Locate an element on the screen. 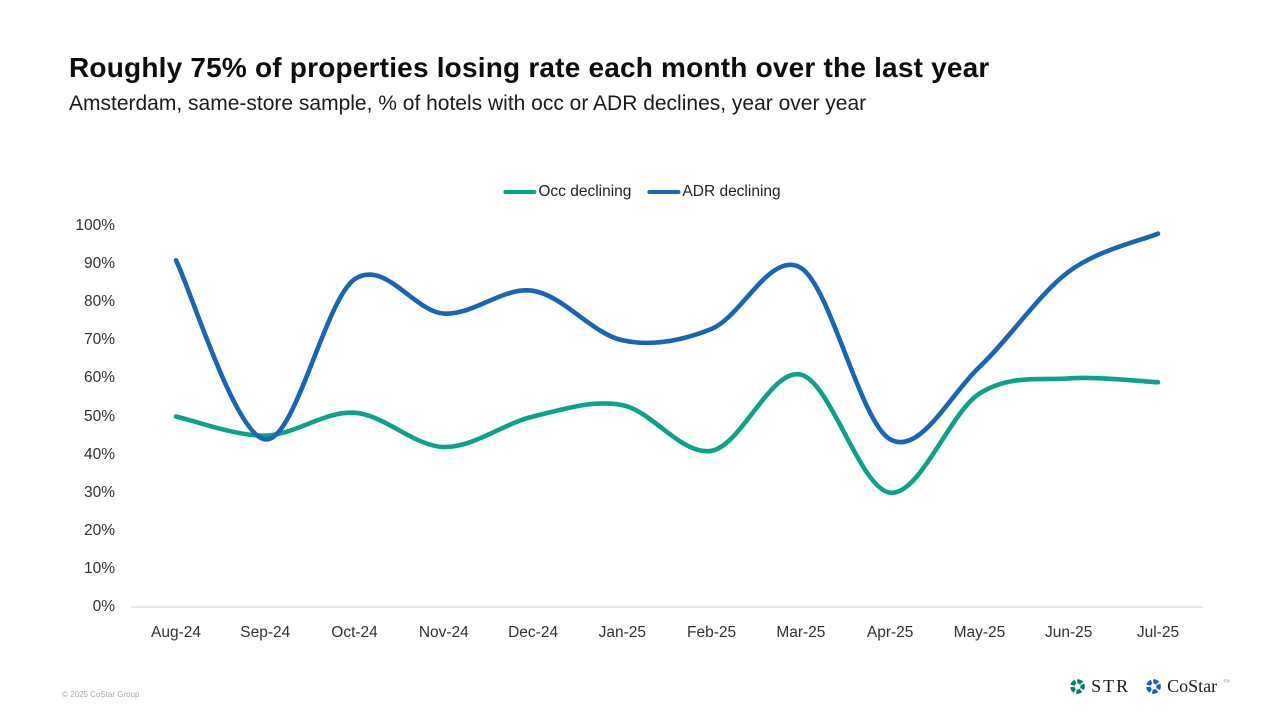  x-axis-label: Nov-24 is located at coordinates (443, 632).